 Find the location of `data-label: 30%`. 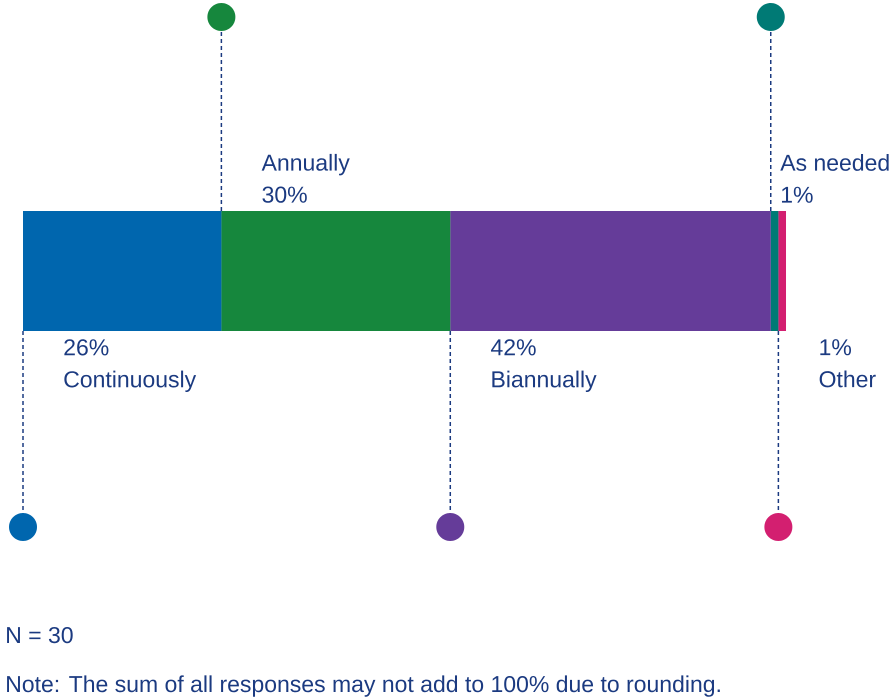

data-label: 30% is located at coordinates (284, 194).